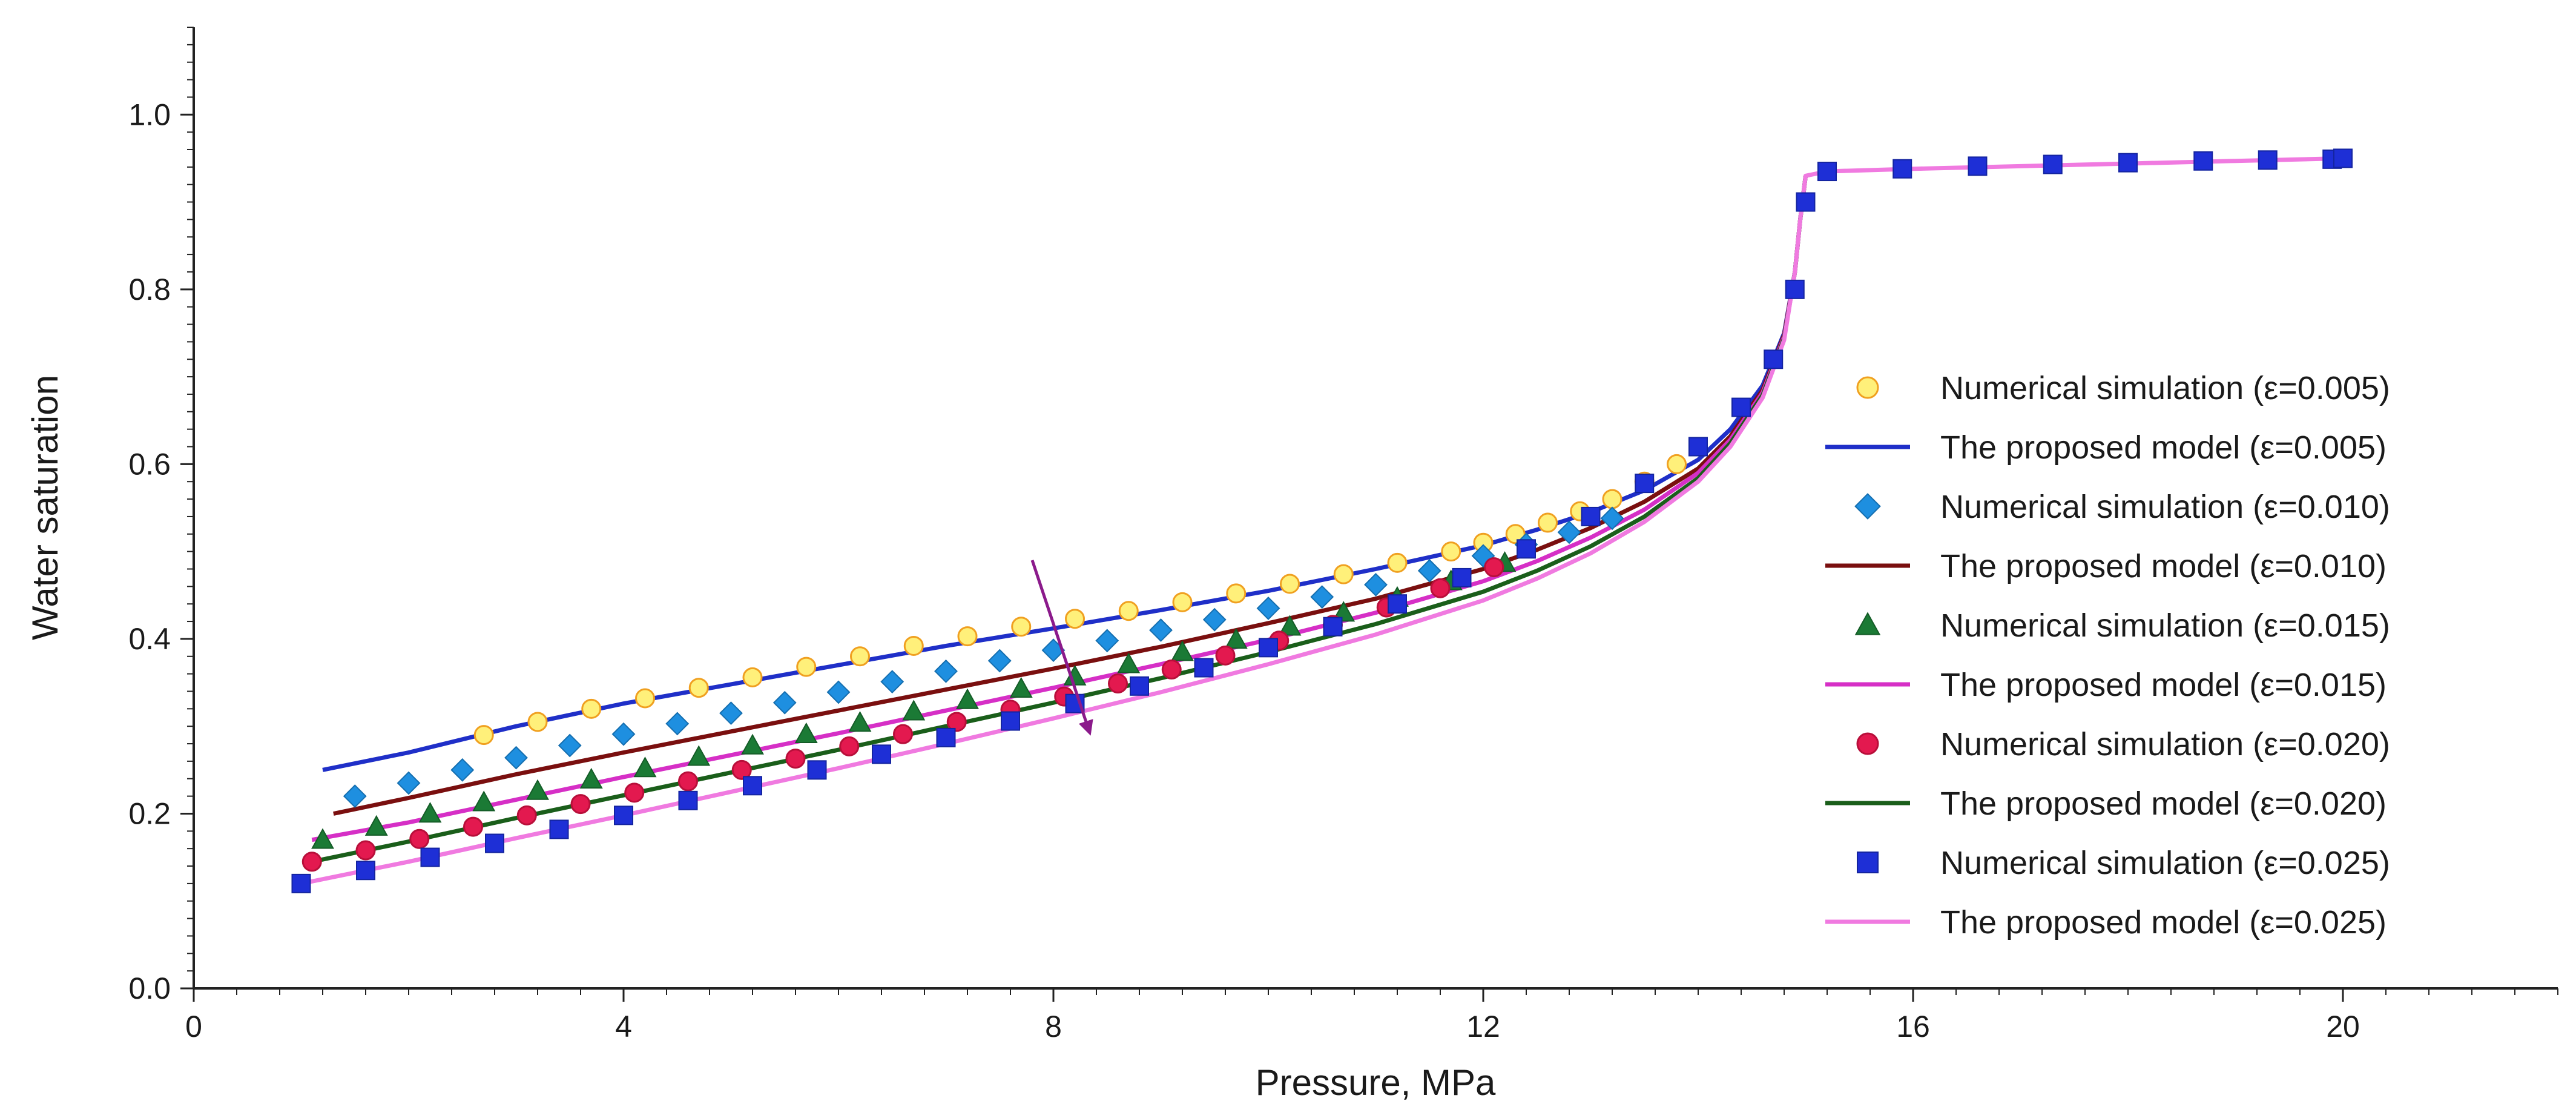 This screenshot has width=2576, height=1118. I want to click on legend-item: Numerical simulation (ε=0.015), so click(2122, 625).